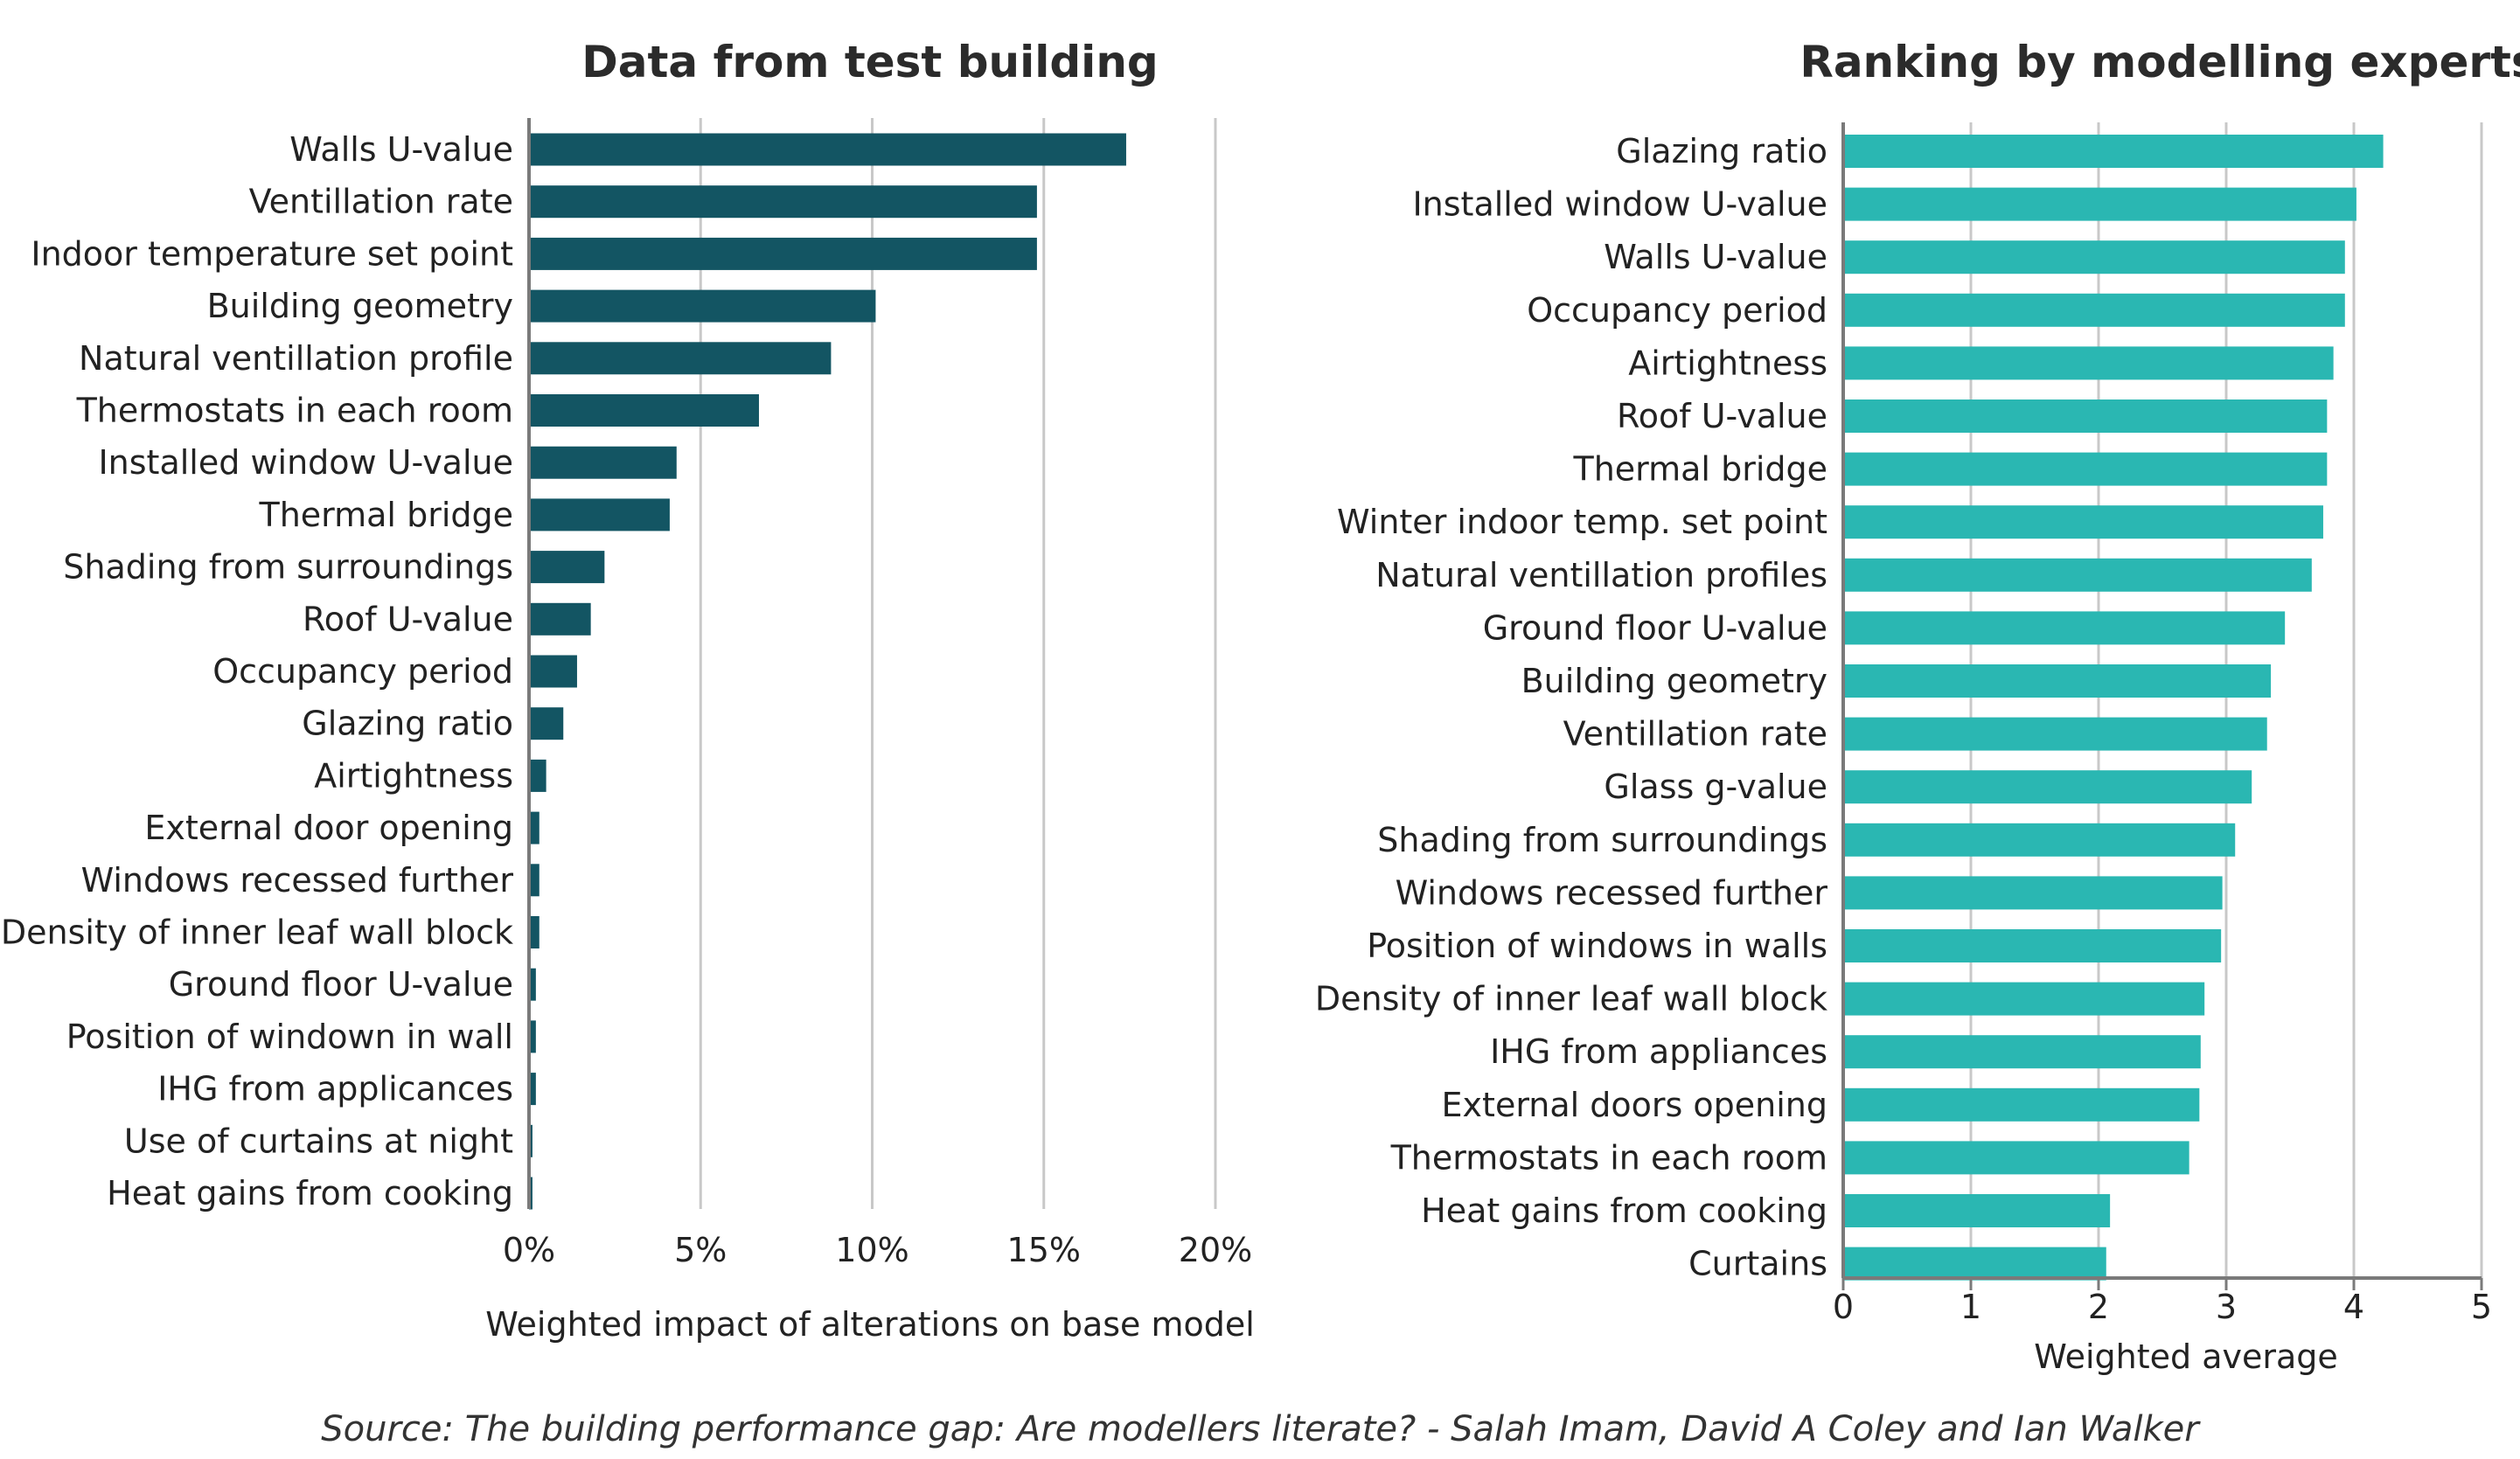  I want to click on x-tick-label: 20%, so click(1215, 1250).